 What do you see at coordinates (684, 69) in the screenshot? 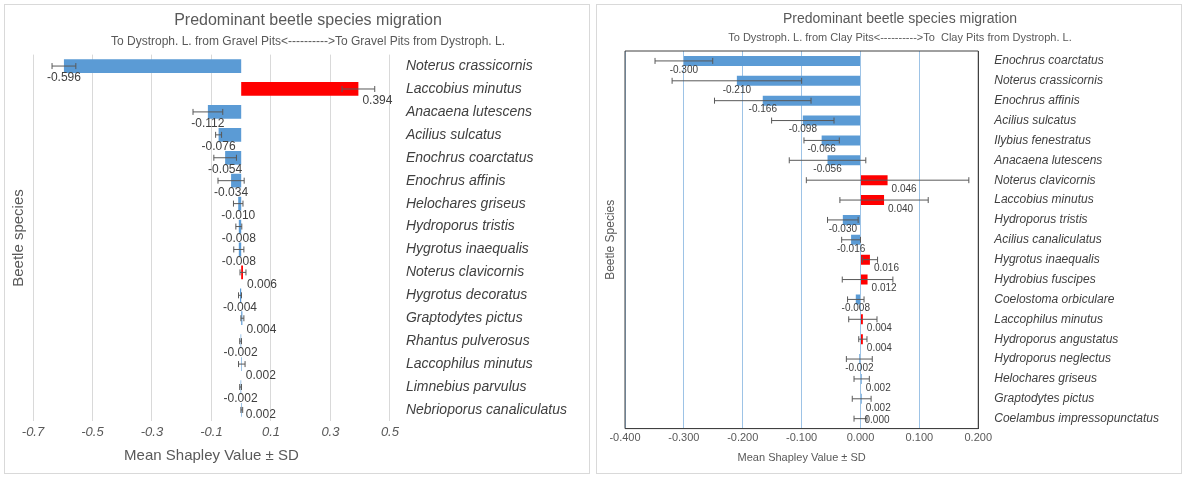
I see `data-label: -0.300` at bounding box center [684, 69].